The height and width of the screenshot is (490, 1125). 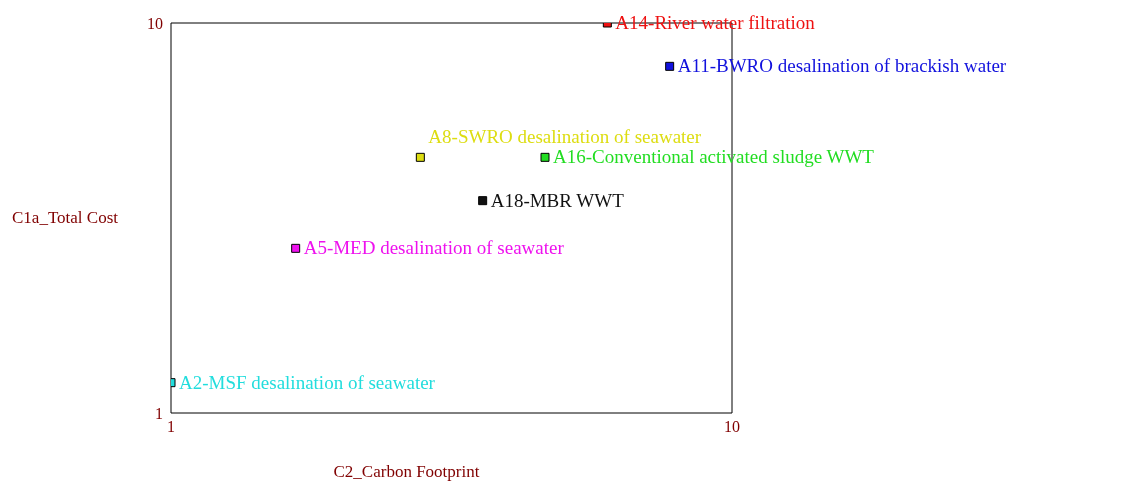 I want to click on series-label: A11-BWRO desalination of brackish water, so click(x=842, y=66).